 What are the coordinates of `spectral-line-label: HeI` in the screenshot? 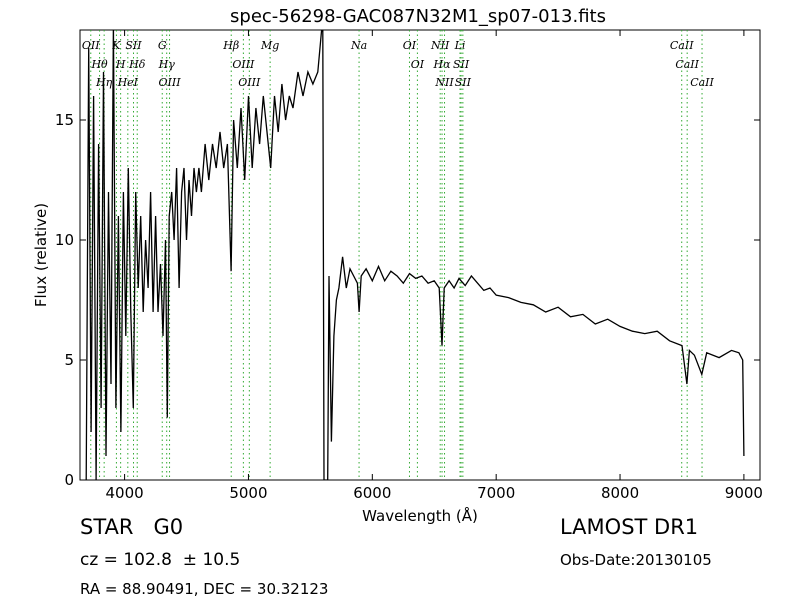 It's located at (128, 82).